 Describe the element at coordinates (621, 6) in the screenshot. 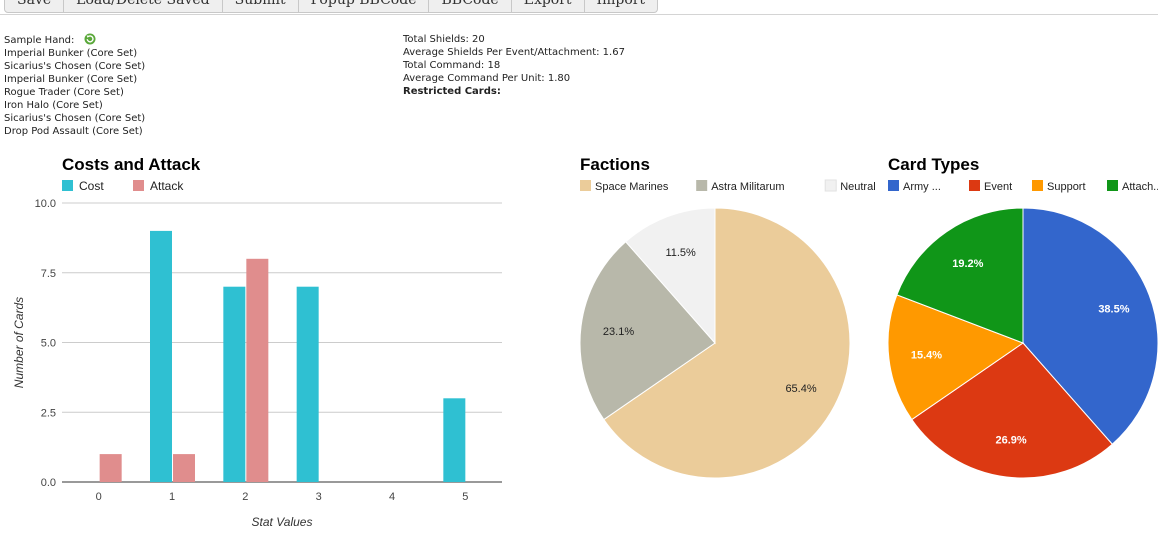

I see `import-button: Import` at that location.